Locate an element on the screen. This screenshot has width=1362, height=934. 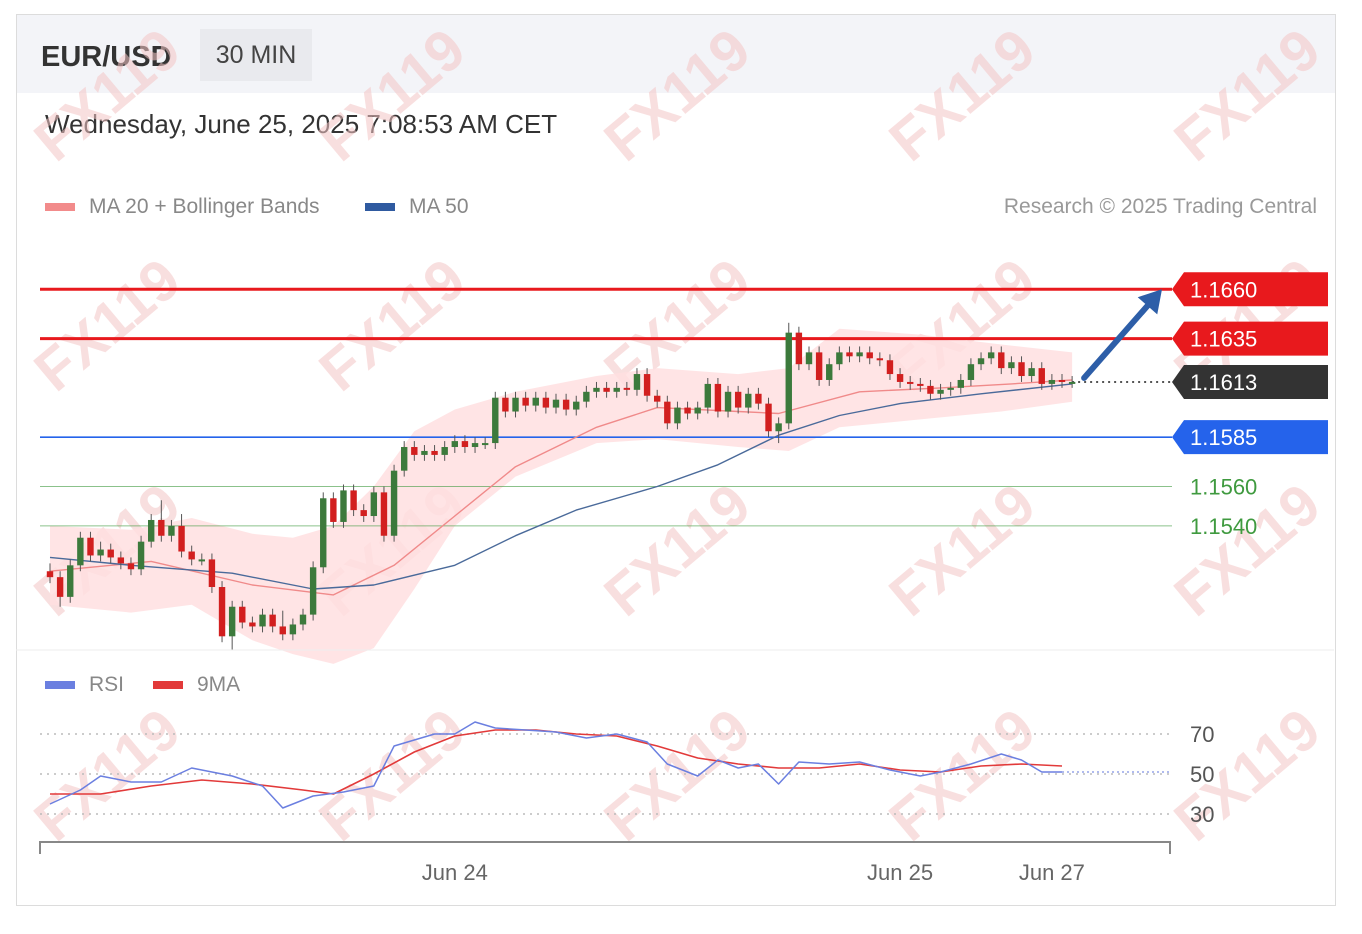
level-label-1: 1.1635 is located at coordinates (1223, 339).